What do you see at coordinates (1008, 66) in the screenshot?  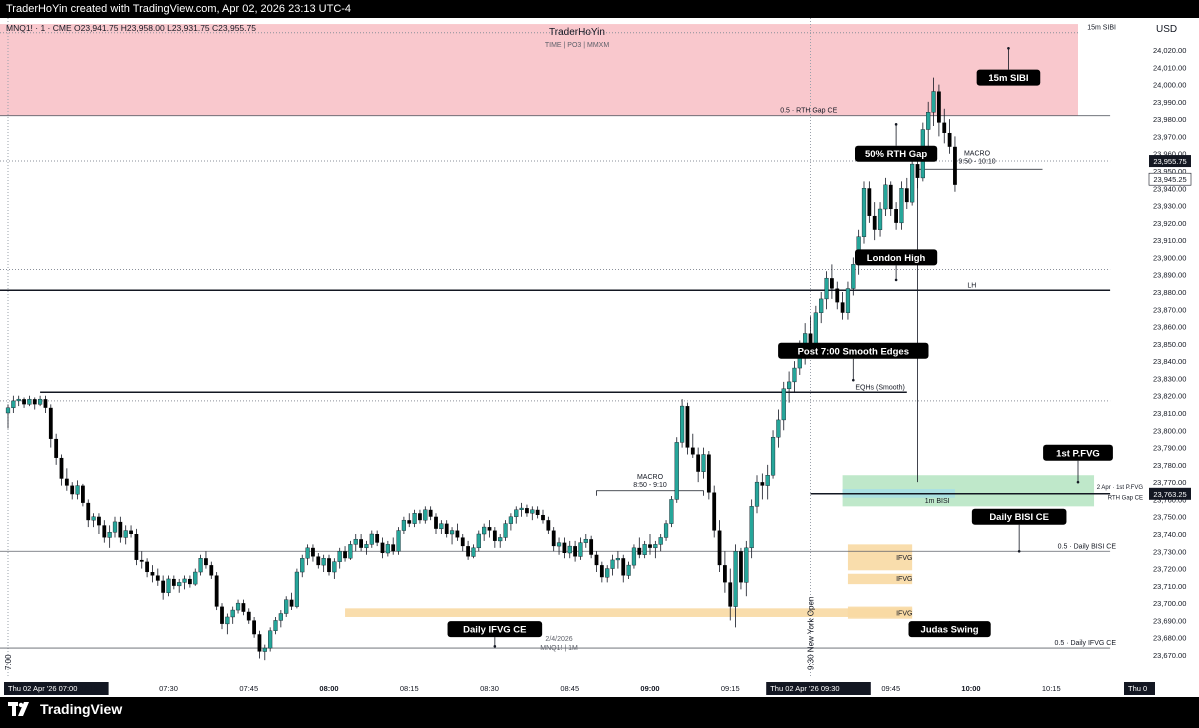 I see `annotation: 15m SIBI` at bounding box center [1008, 66].